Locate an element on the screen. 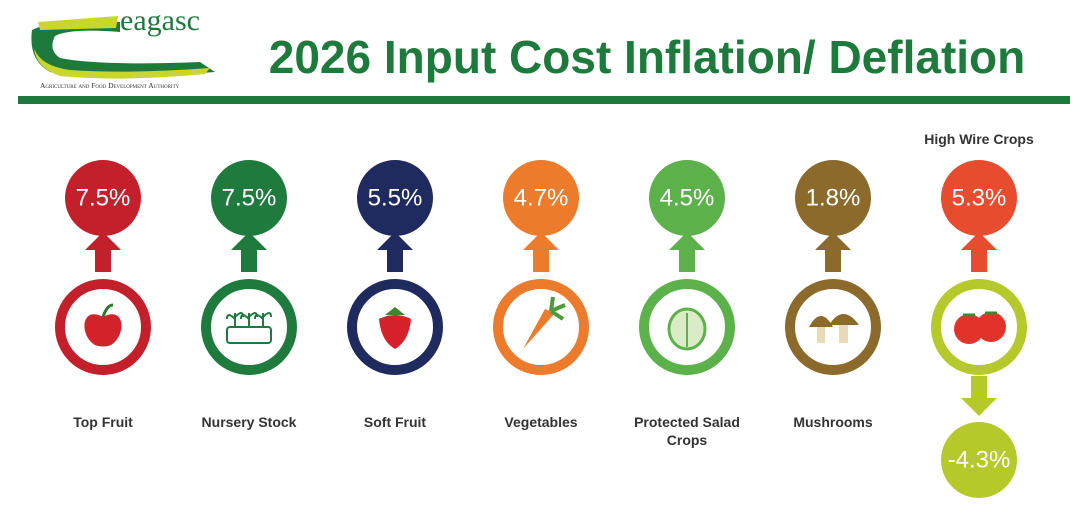 This screenshot has height=517, width=1091. category-label: Mushrooms is located at coordinates (833, 422).